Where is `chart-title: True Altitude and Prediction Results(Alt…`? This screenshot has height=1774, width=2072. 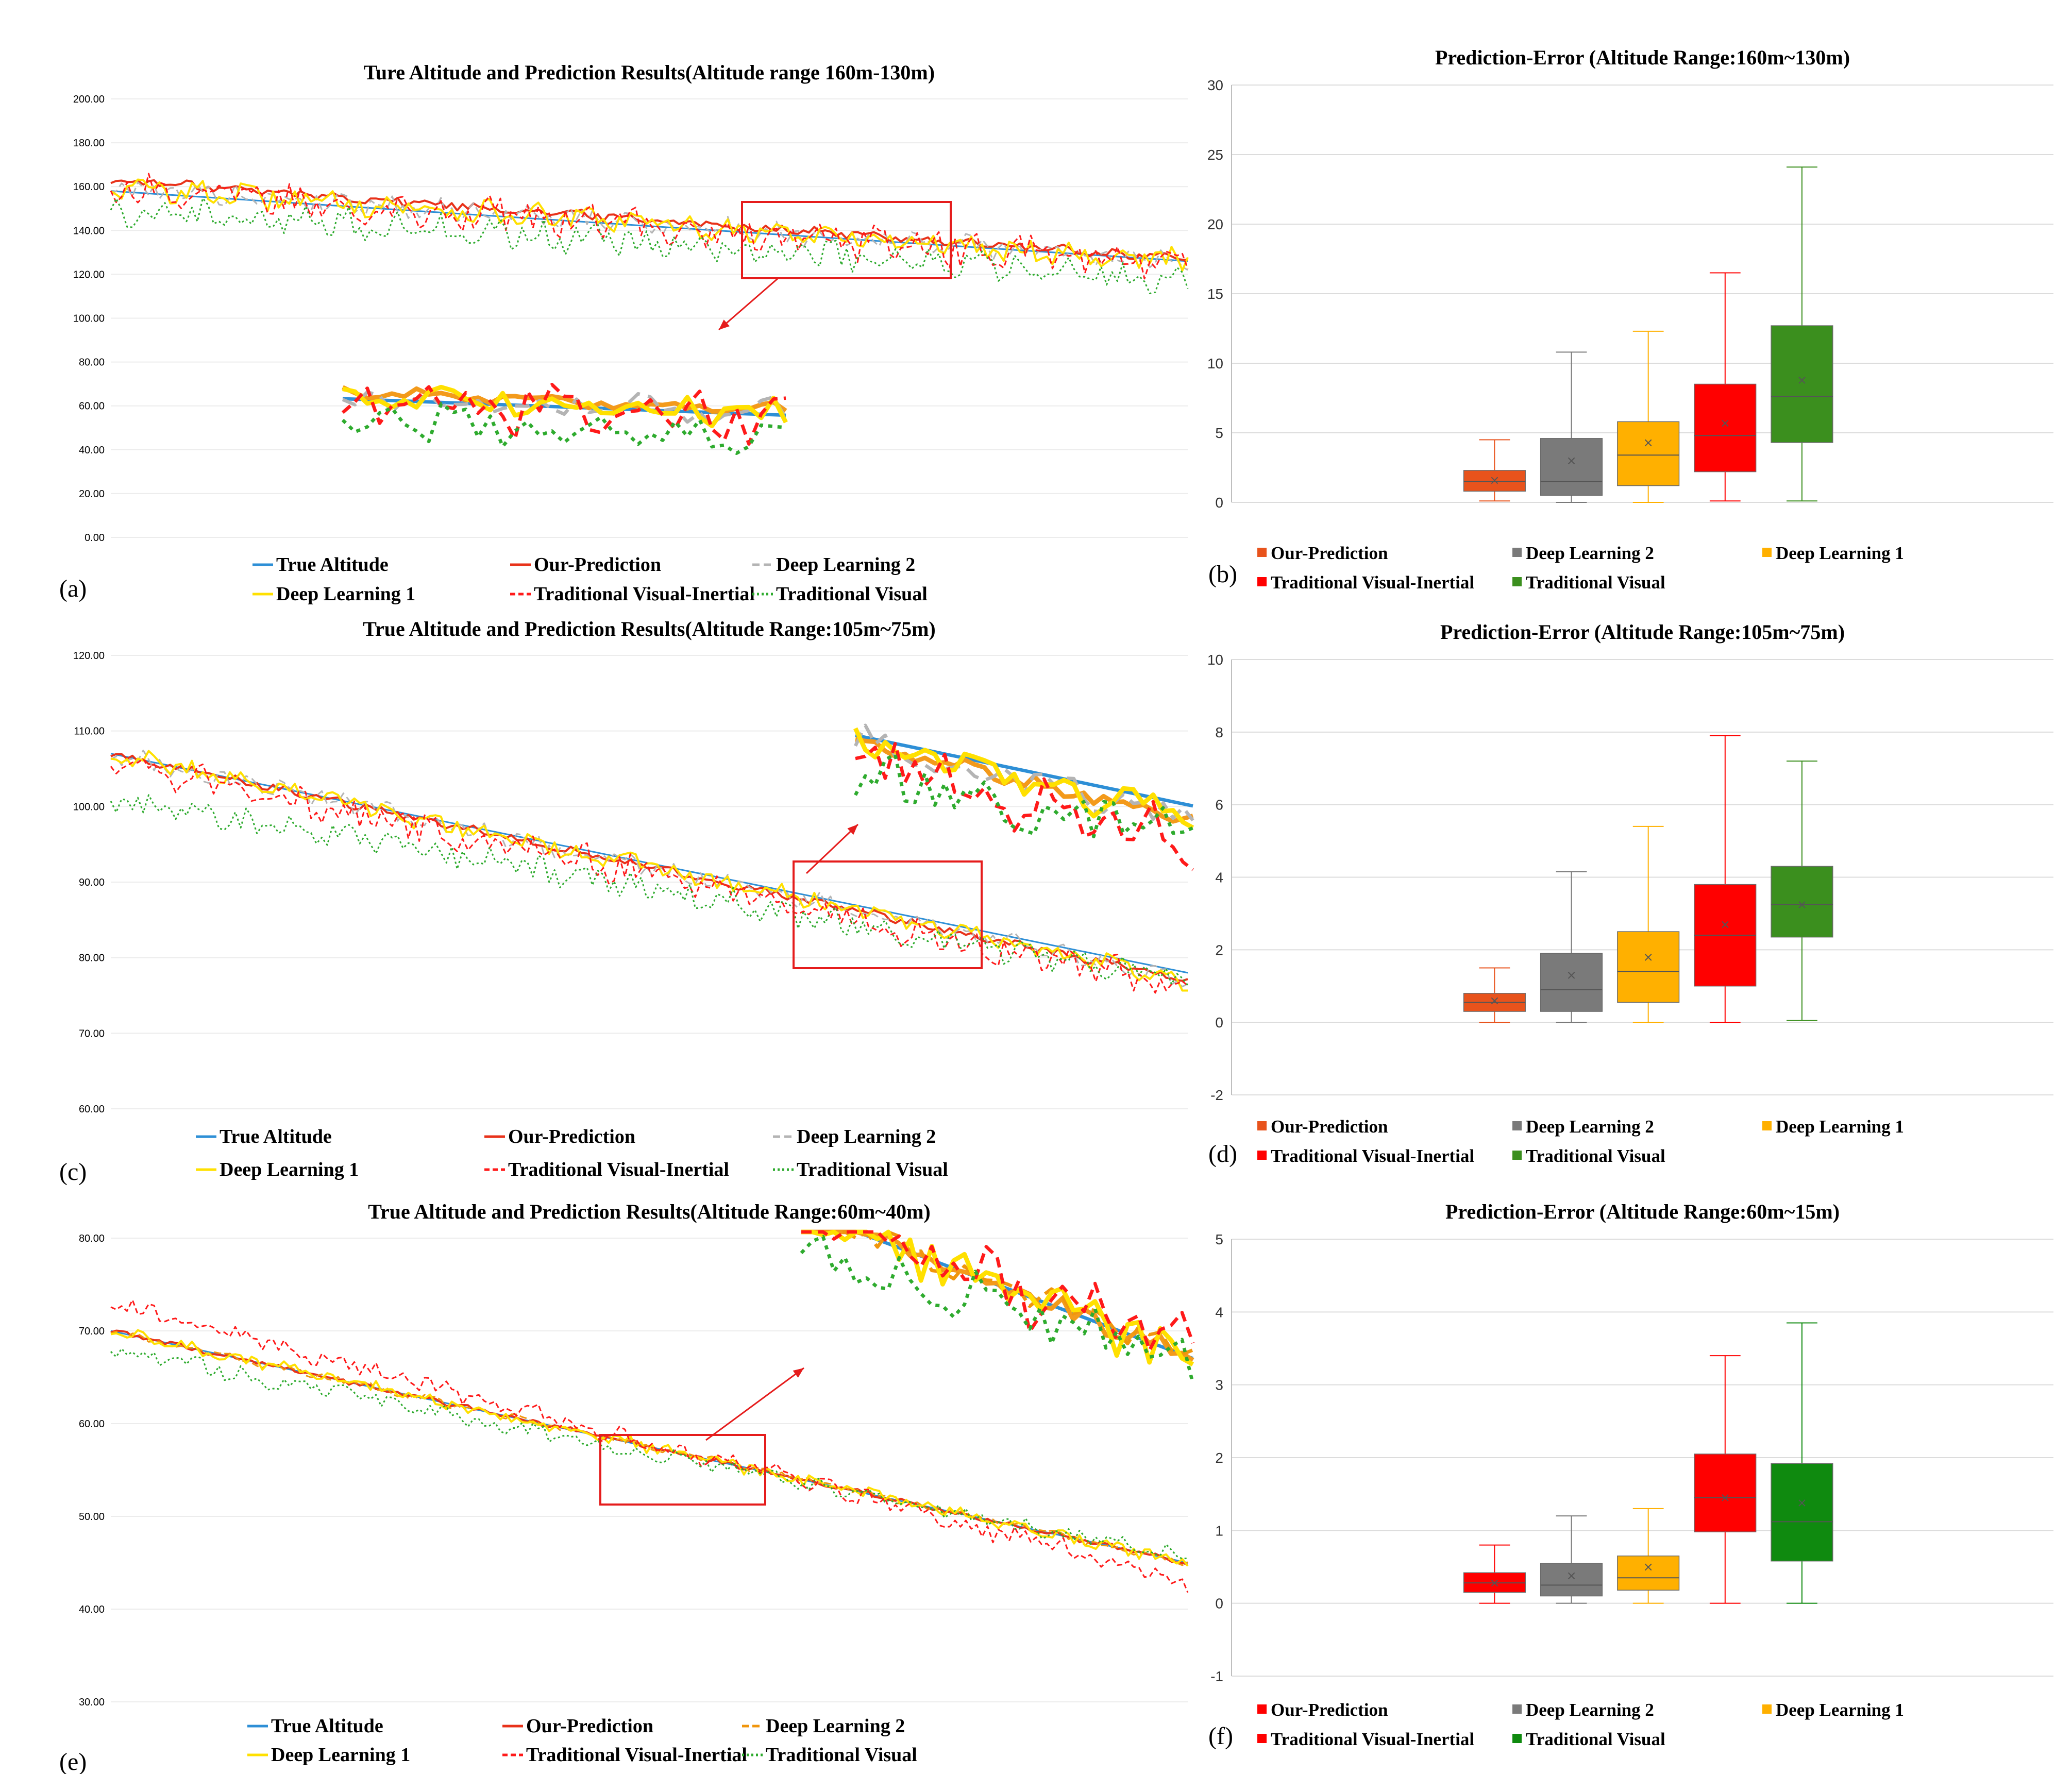 chart-title: True Altitude and Prediction Results(Alt… is located at coordinates (650, 1211).